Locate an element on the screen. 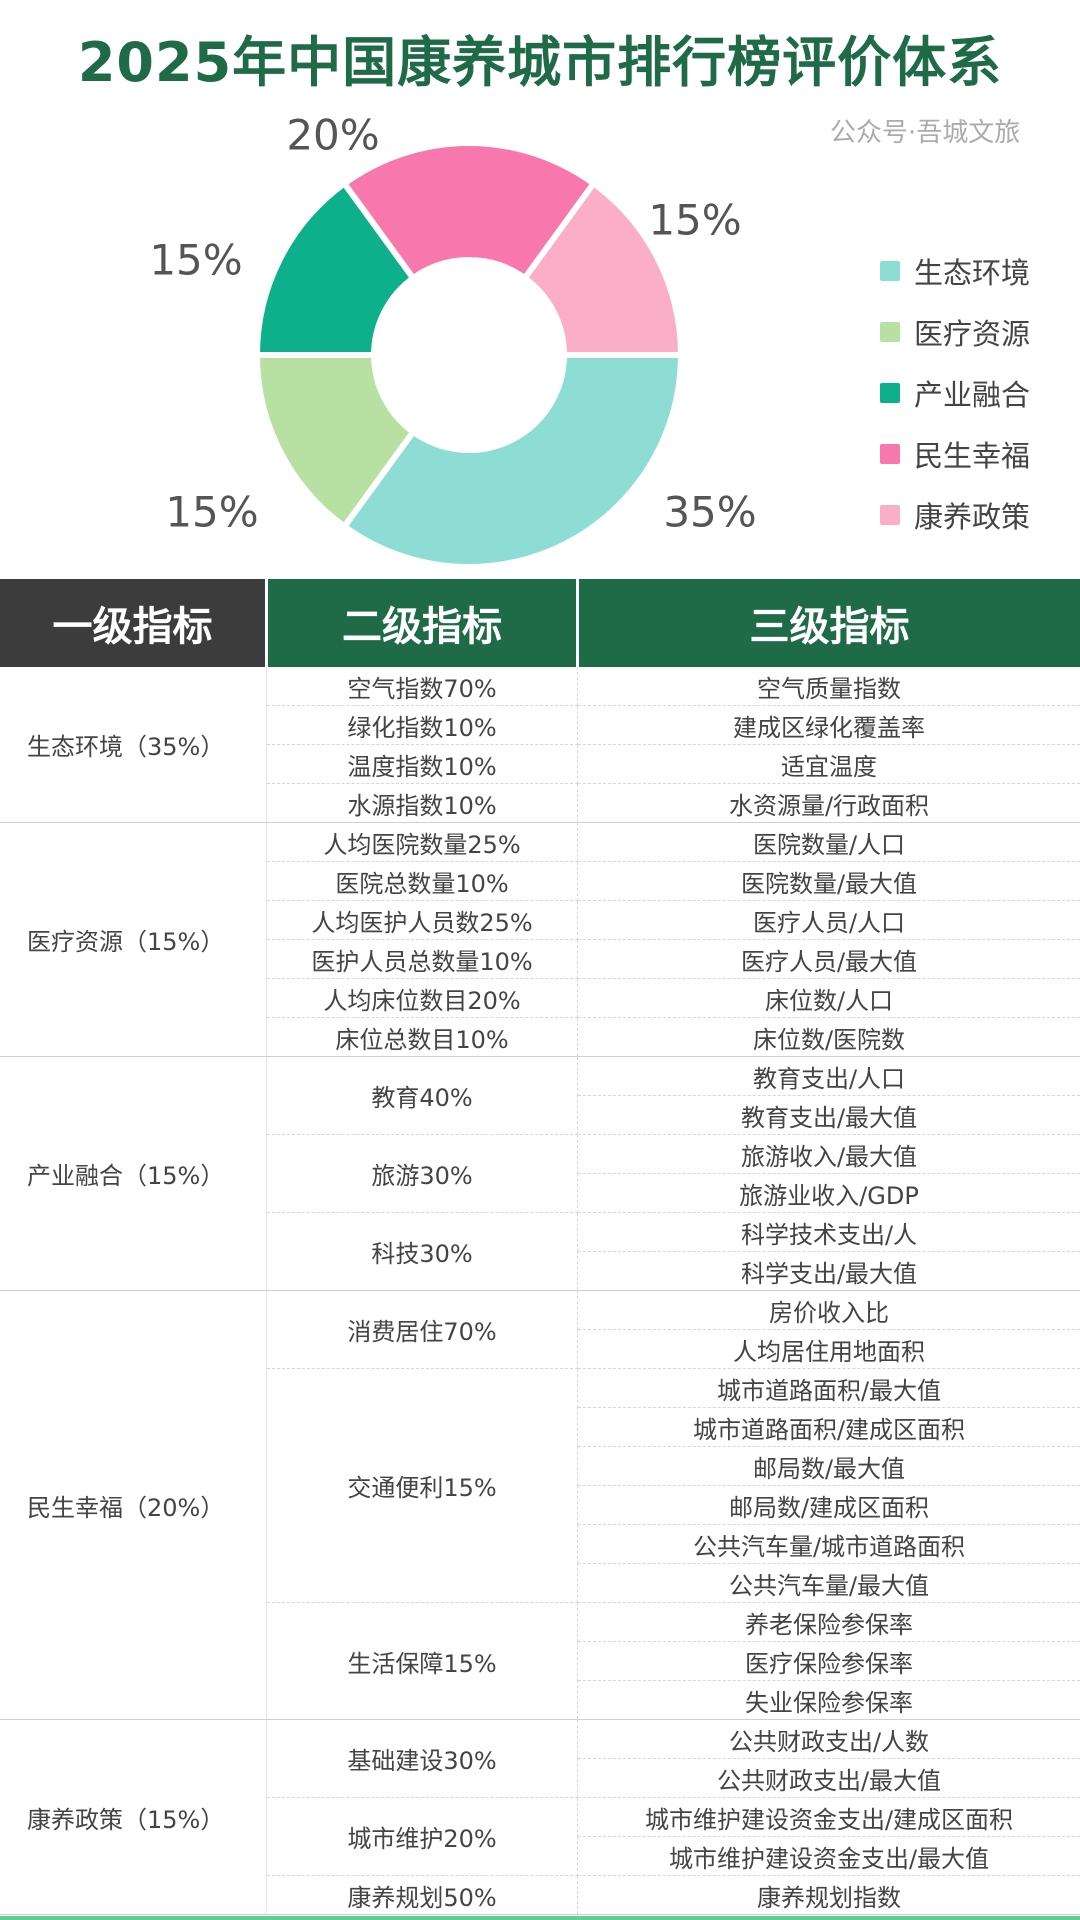 The height and width of the screenshot is (1920, 1080). table-row: 绿化指数10% 建成区绿化覆盖率 is located at coordinates (540, 725).